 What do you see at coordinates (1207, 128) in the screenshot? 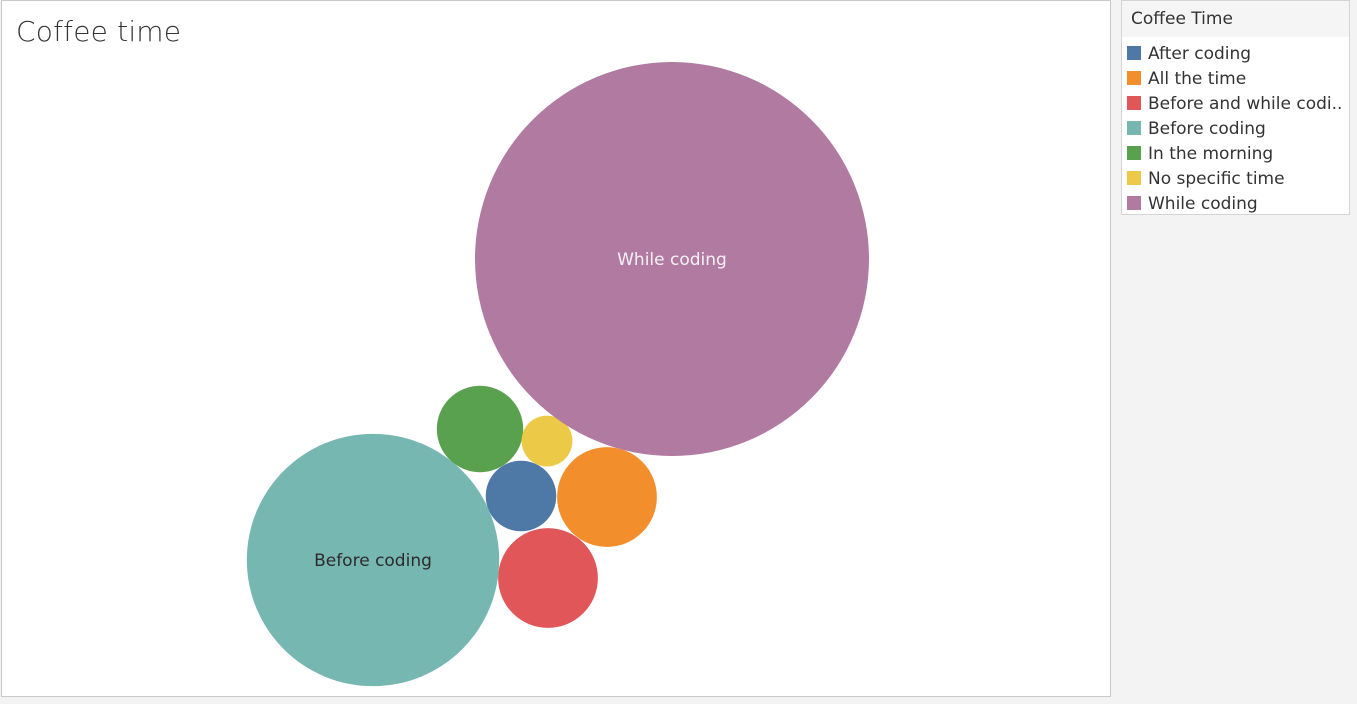
I see `legend-label: Before coding` at bounding box center [1207, 128].